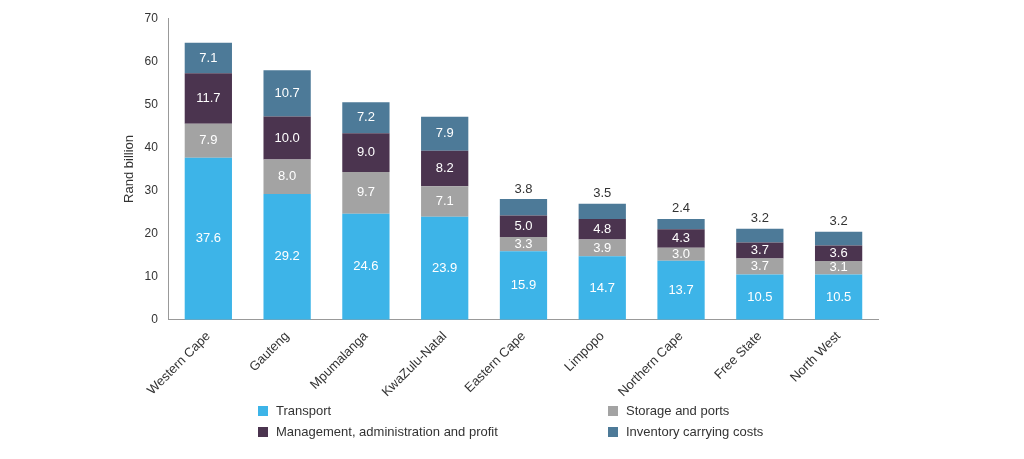  I want to click on data-label: 8.0, so click(287, 176).